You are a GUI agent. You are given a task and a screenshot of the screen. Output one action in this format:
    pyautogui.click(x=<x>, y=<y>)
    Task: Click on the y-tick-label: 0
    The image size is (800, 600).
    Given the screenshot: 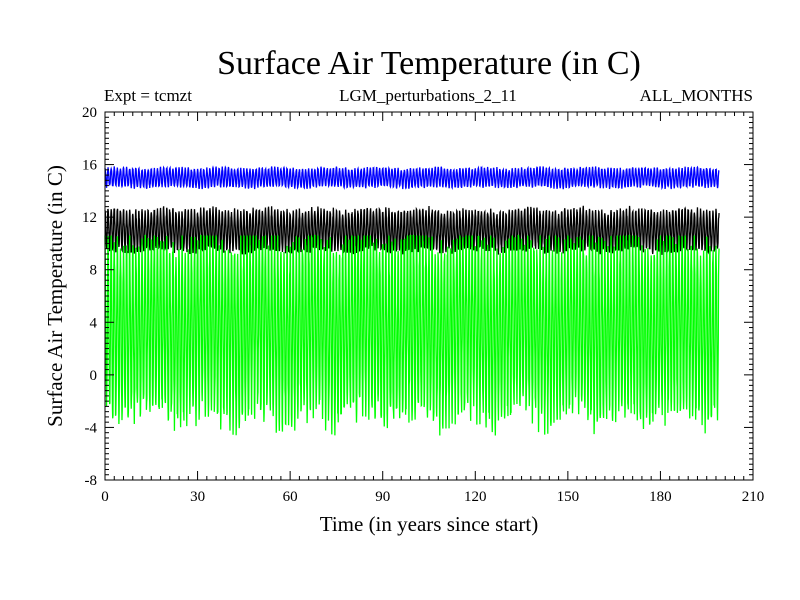 What is the action you would take?
    pyautogui.click(x=94, y=376)
    